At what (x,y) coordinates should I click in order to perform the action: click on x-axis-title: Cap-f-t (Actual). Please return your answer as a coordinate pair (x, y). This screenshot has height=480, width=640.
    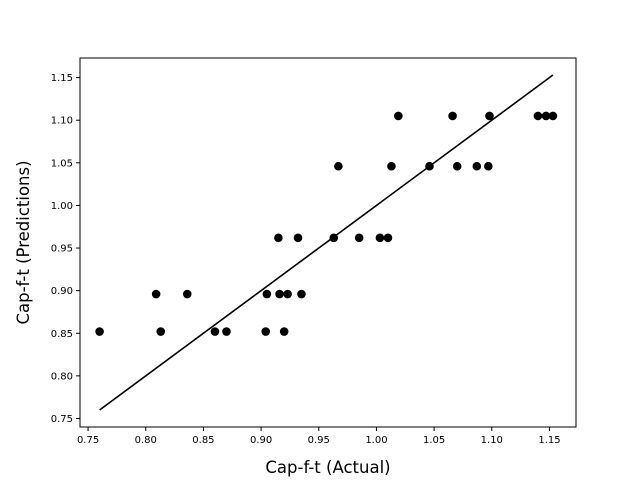
    Looking at the image, I should click on (327, 467).